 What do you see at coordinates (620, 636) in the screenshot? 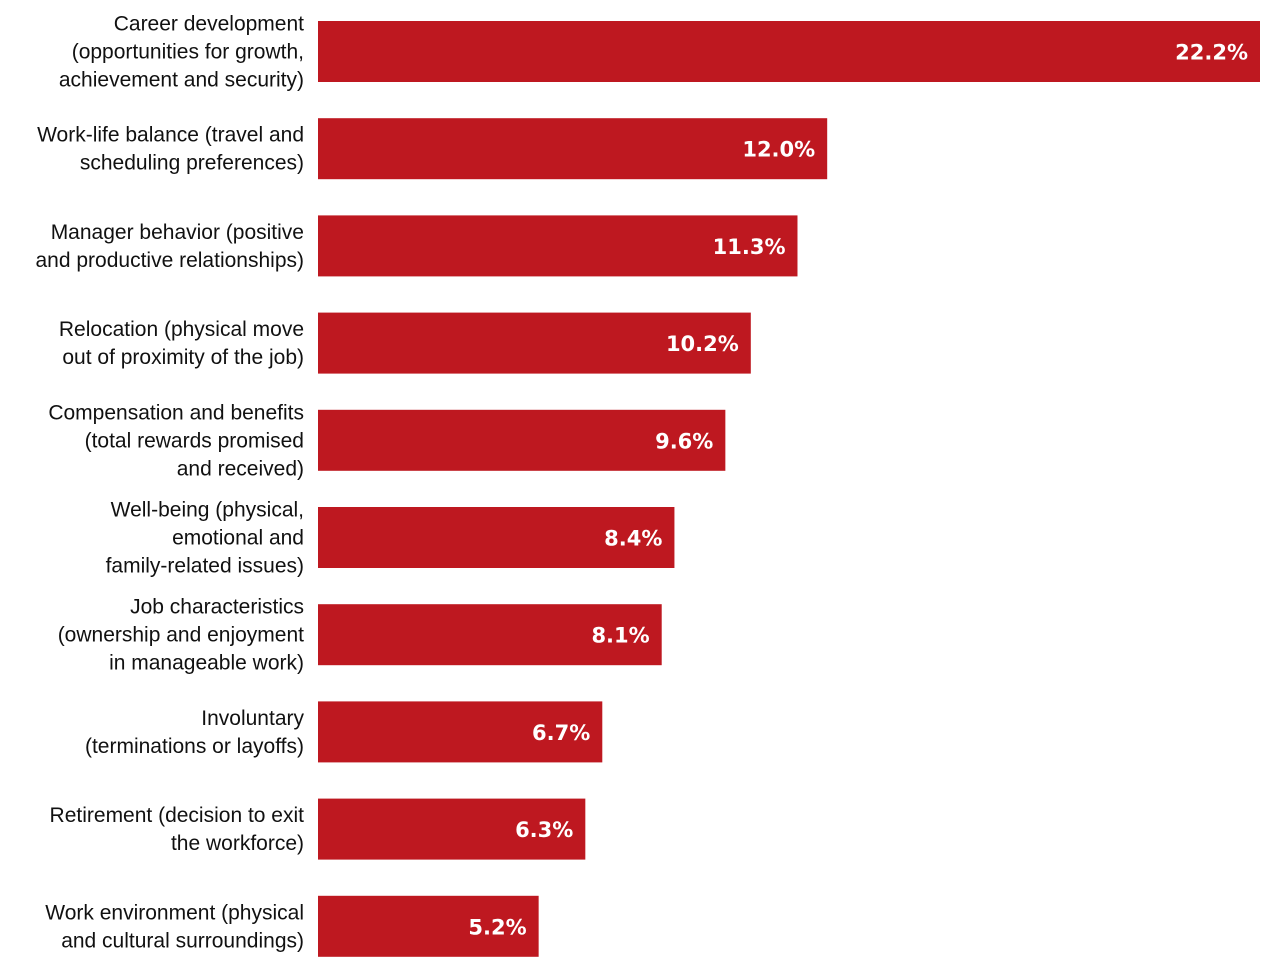
I see `bar-value-label: 8.1%` at bounding box center [620, 636].